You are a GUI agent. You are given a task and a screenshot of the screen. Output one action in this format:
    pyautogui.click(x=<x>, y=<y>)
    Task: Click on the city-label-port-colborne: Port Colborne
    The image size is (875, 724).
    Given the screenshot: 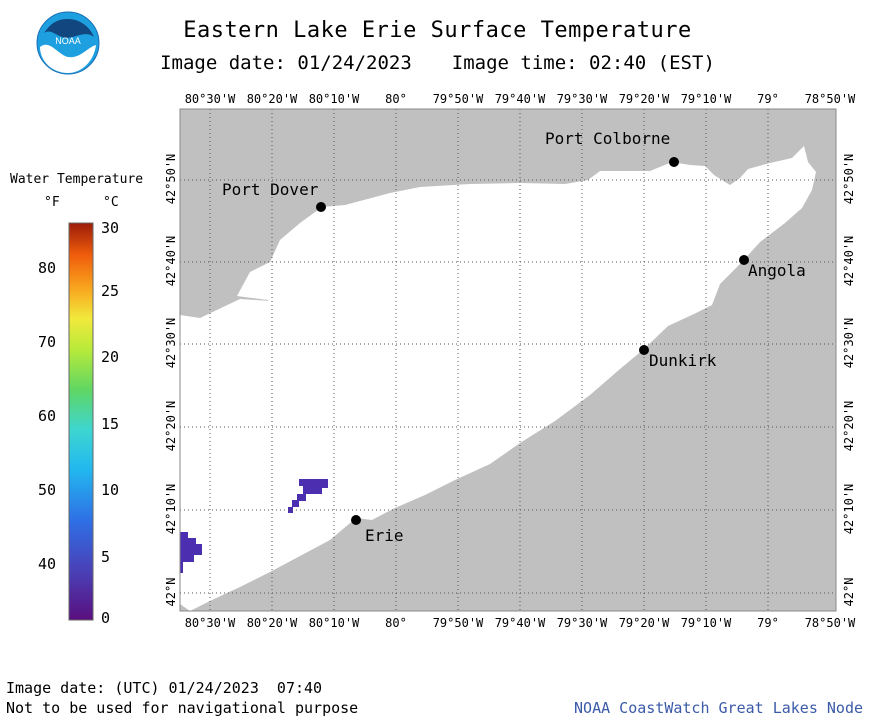 What is the action you would take?
    pyautogui.click(x=608, y=138)
    